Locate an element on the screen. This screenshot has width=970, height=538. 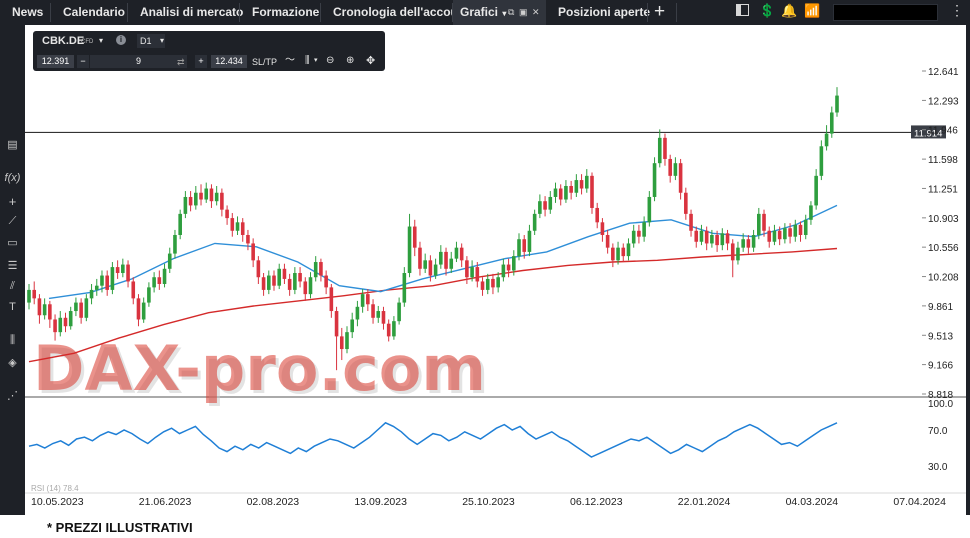
tab-analisi-di-mercato: Analisi di mercato is located at coordinates (192, 12).